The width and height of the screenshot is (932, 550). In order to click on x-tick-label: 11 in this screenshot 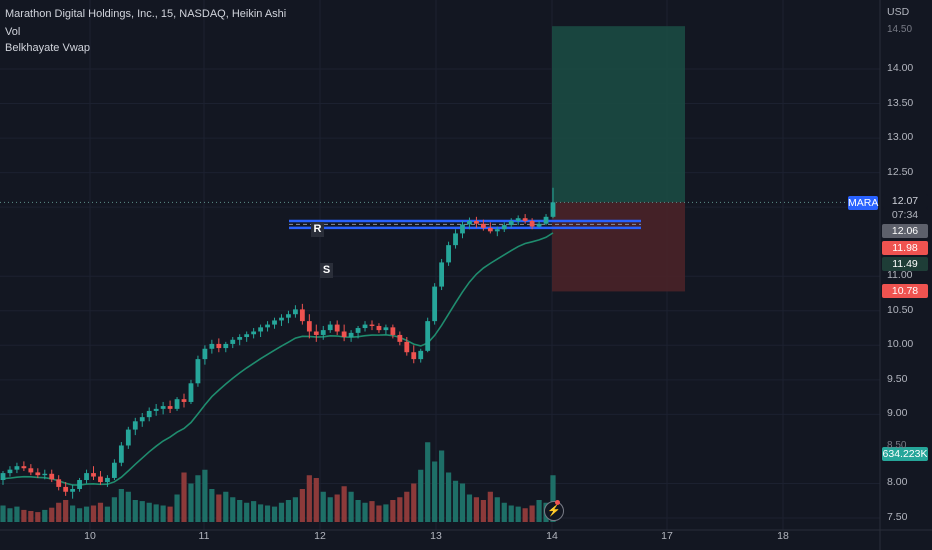, I will do `click(204, 536)`.